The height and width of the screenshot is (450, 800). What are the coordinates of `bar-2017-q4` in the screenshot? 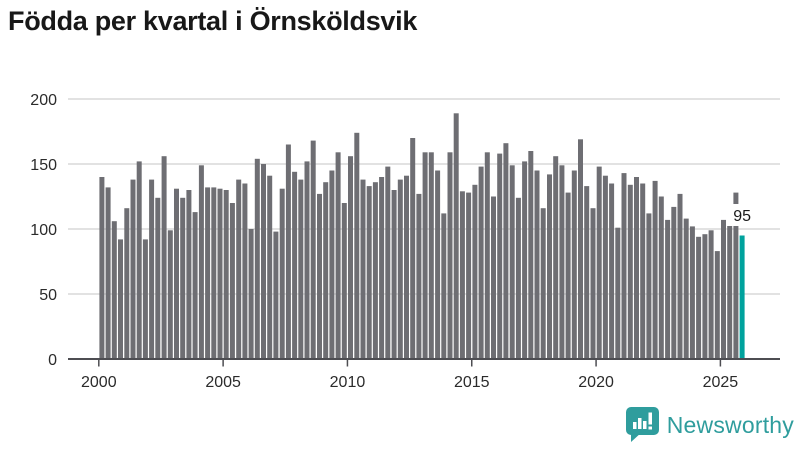 It's located at (543, 283).